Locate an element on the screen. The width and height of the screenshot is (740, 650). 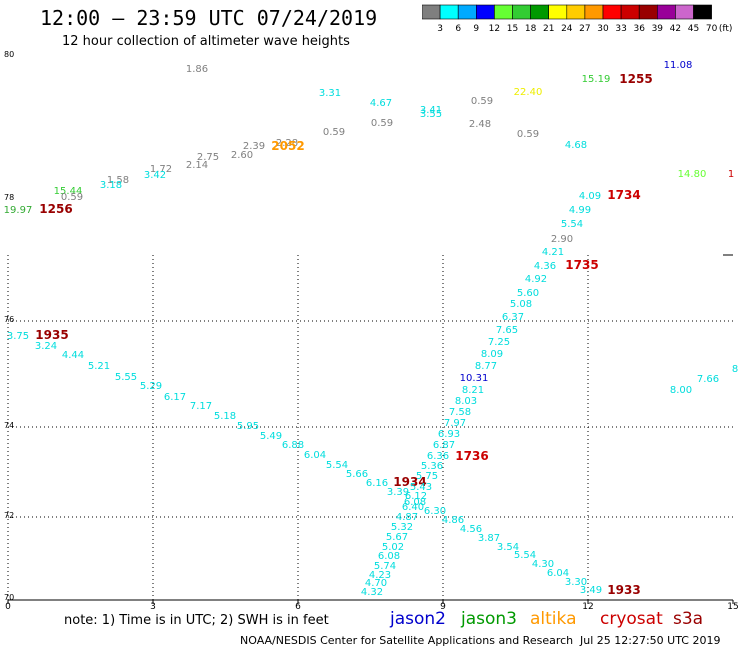
wave-height-value: 3.39 is located at coordinates (398, 492).